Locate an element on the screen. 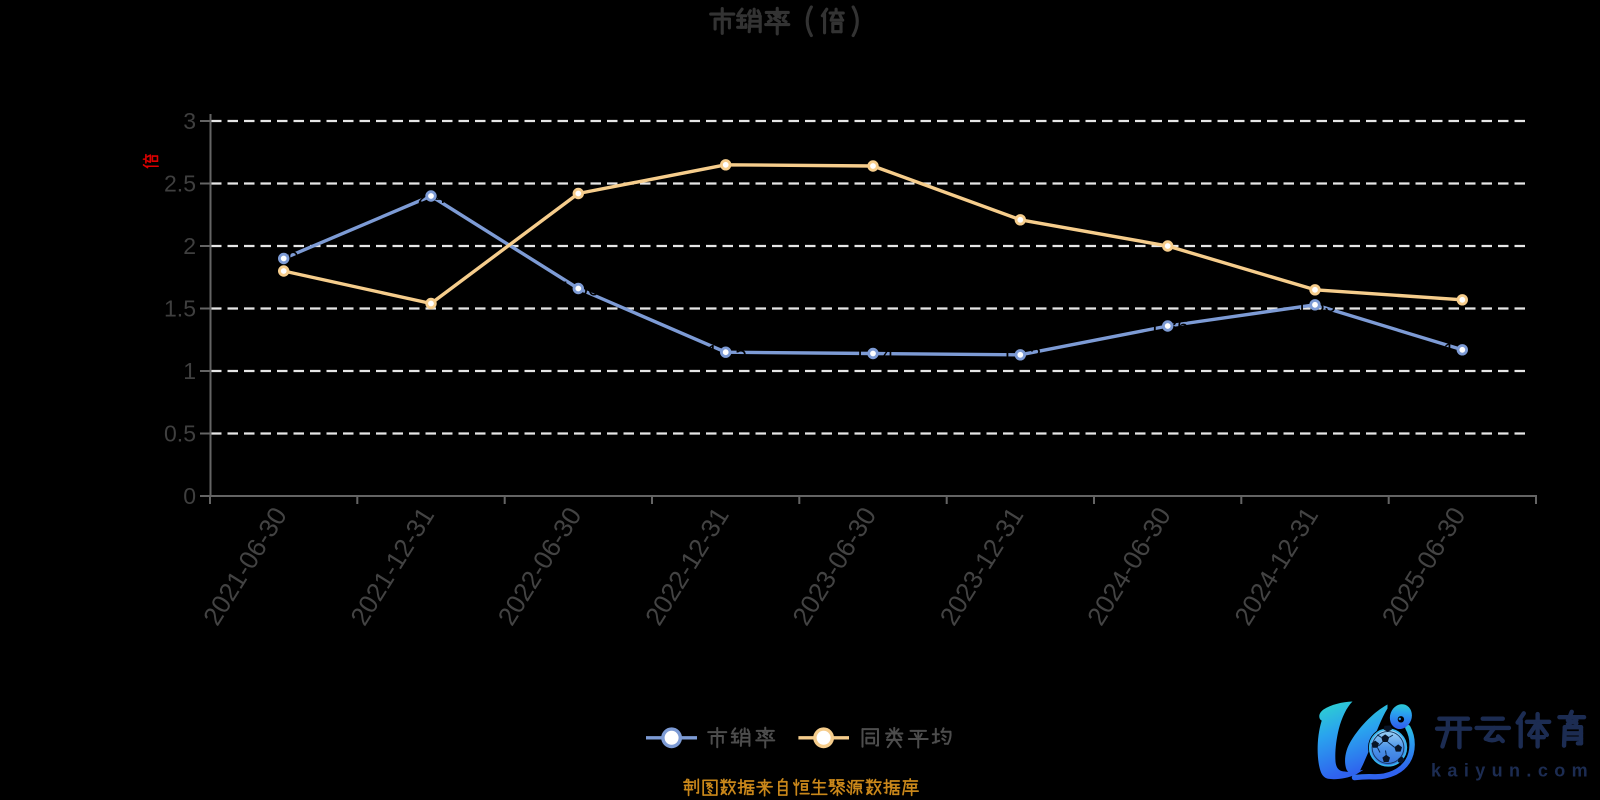  svg-text: 3 is located at coordinates (189, 121).